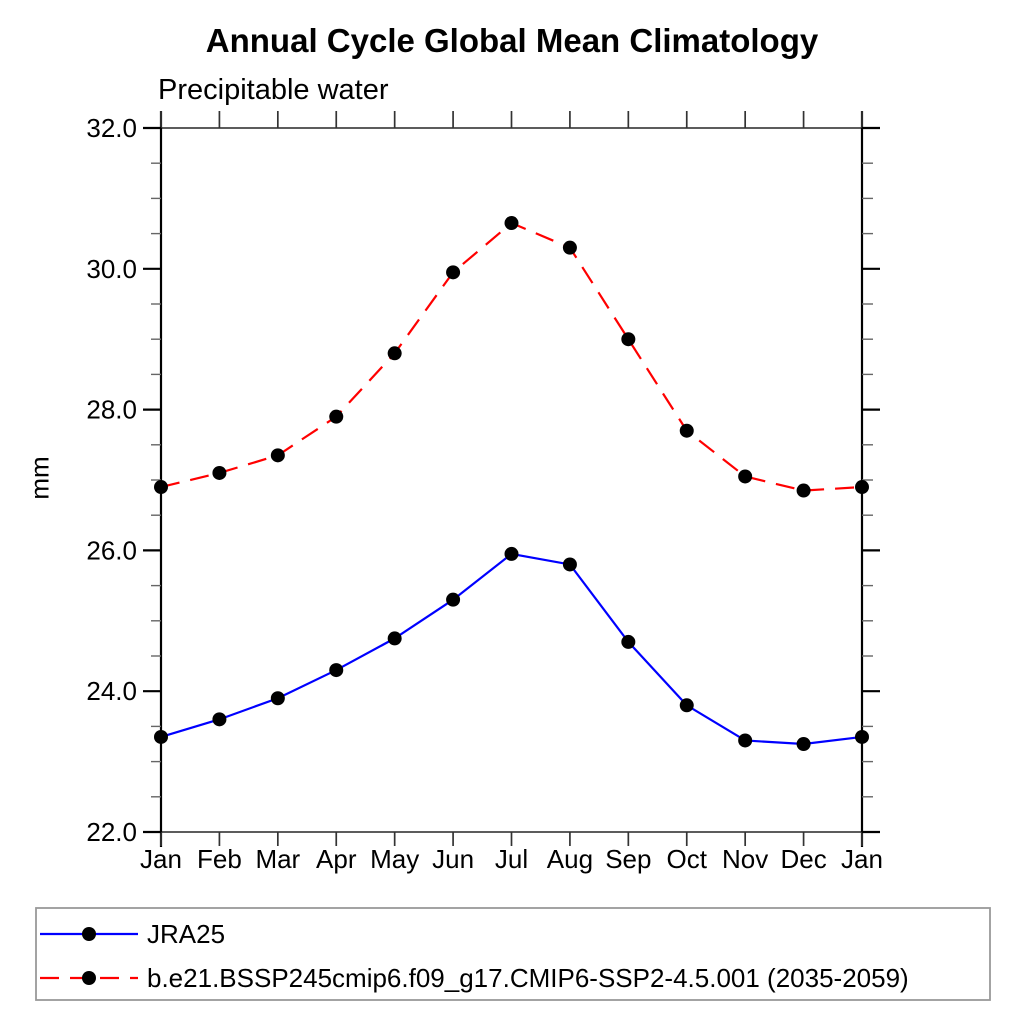 Image resolution: width=1024 pixels, height=1024 pixels. Describe the element at coordinates (803, 859) in the screenshot. I see `x-tick-label: Dec` at that location.